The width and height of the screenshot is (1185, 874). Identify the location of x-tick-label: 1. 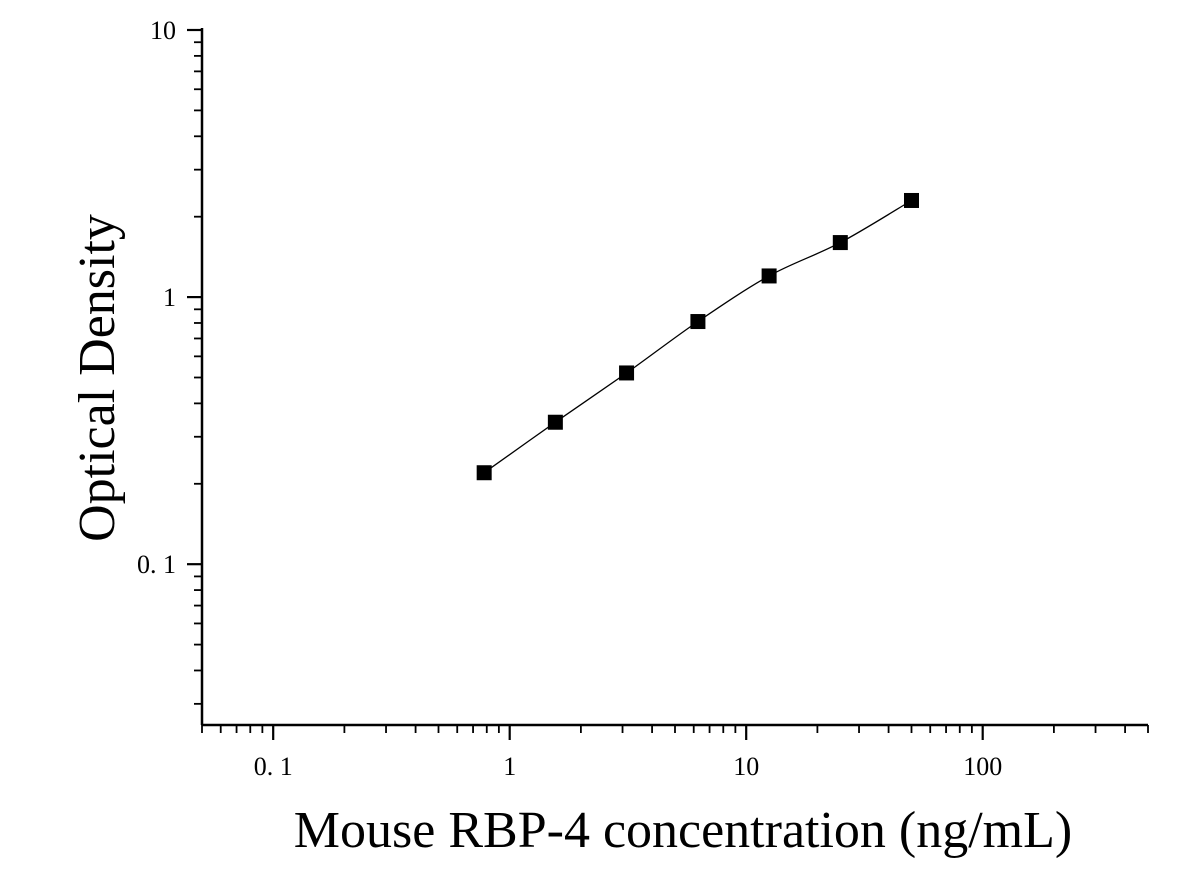
(509, 766).